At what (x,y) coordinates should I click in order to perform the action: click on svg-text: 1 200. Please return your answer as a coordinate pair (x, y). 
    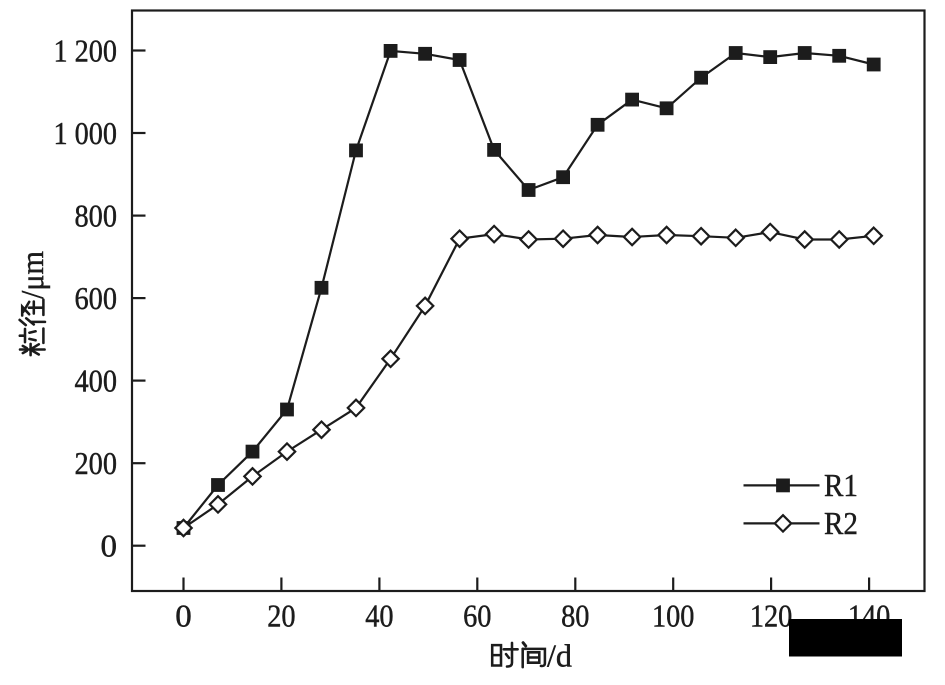
    Looking at the image, I should click on (86, 50).